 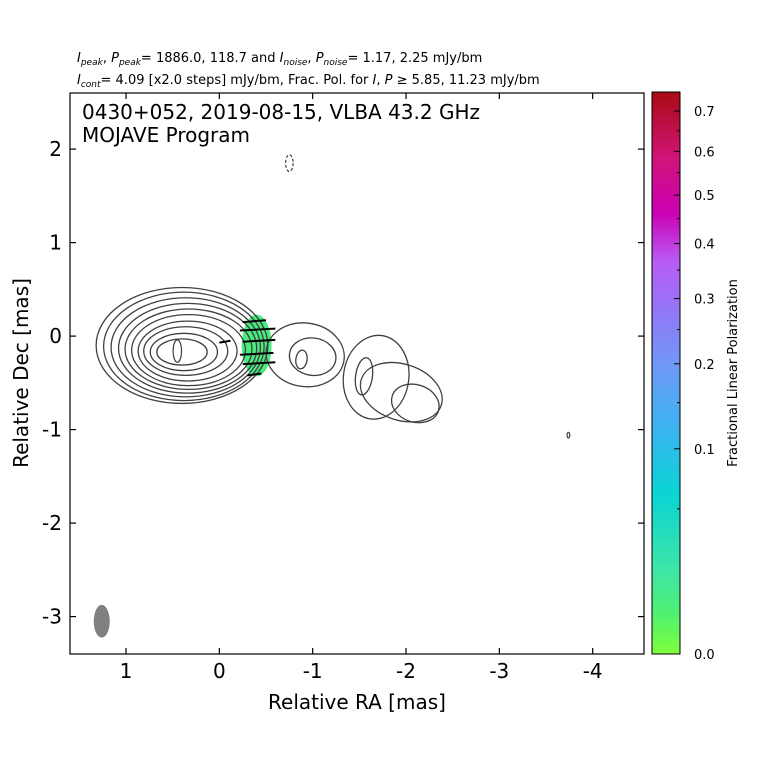 What do you see at coordinates (375, 80) in the screenshot?
I see `header-cont-i: I` at bounding box center [375, 80].